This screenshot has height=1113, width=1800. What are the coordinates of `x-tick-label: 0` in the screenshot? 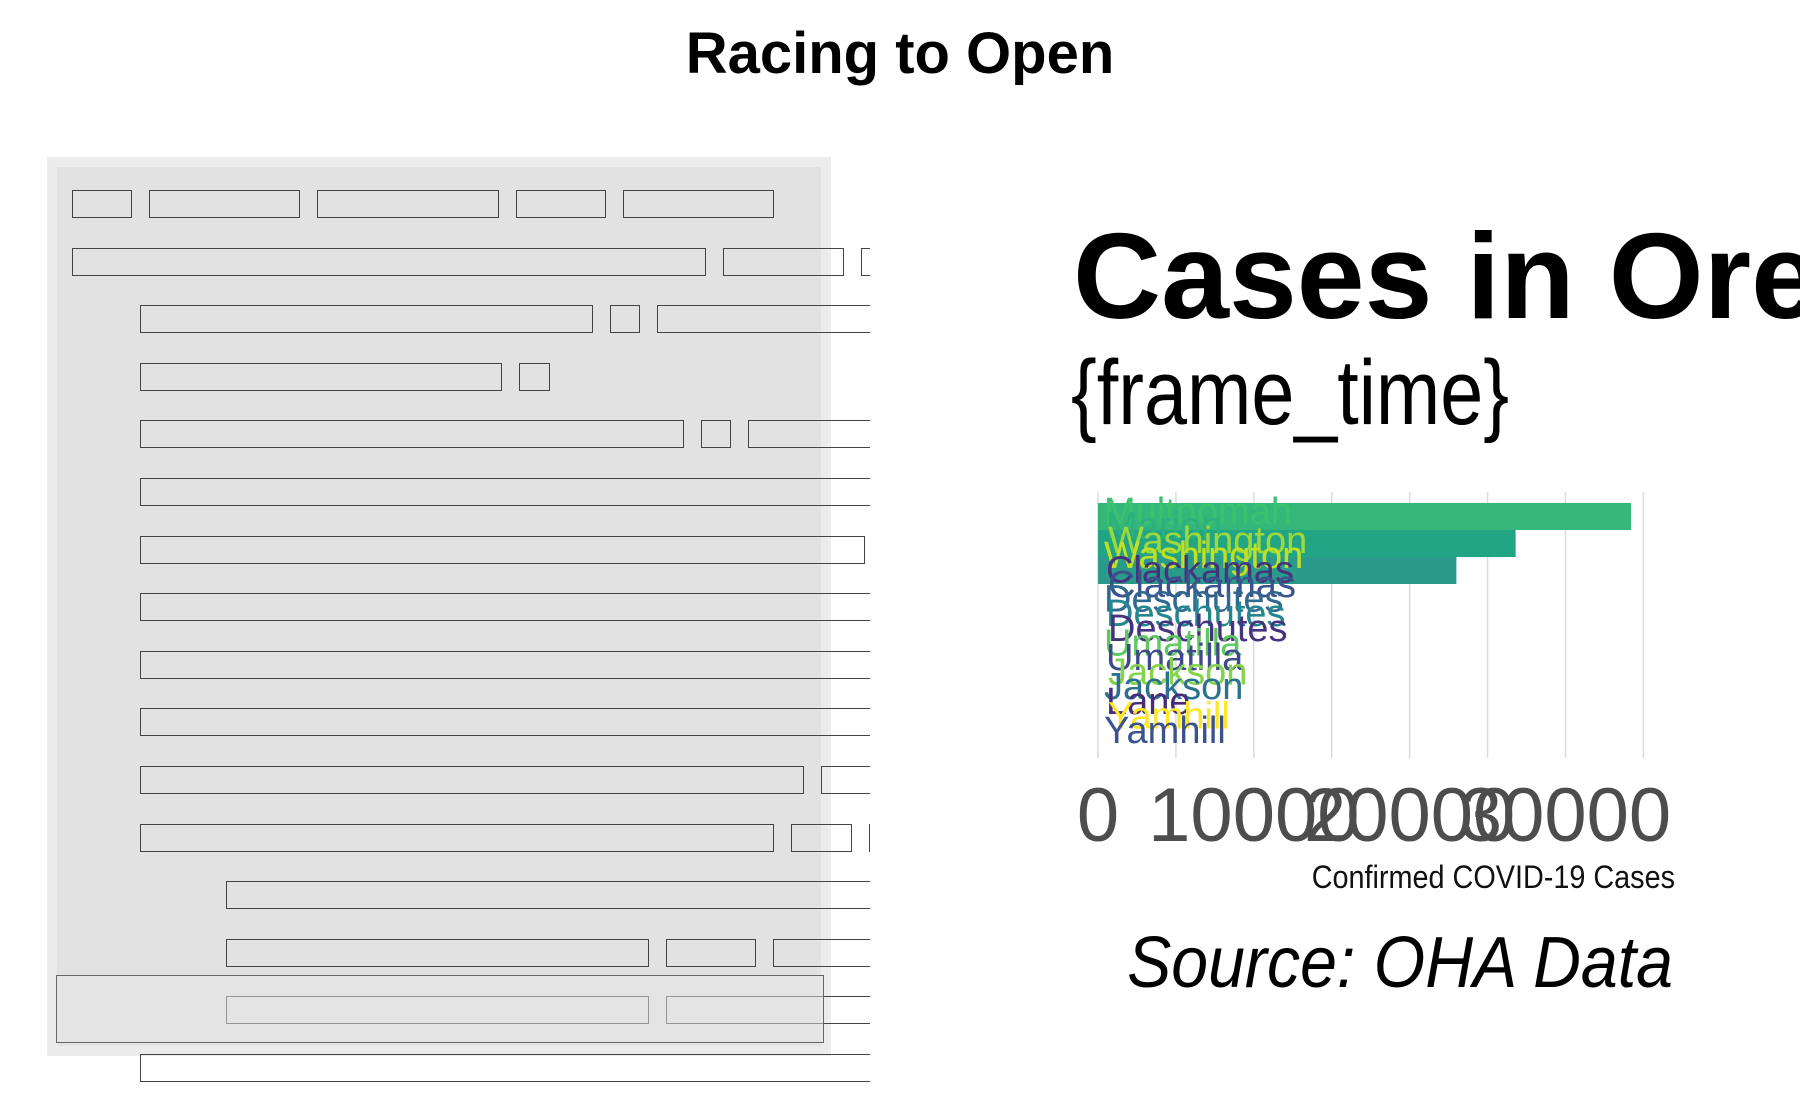 It's located at (1098, 815).